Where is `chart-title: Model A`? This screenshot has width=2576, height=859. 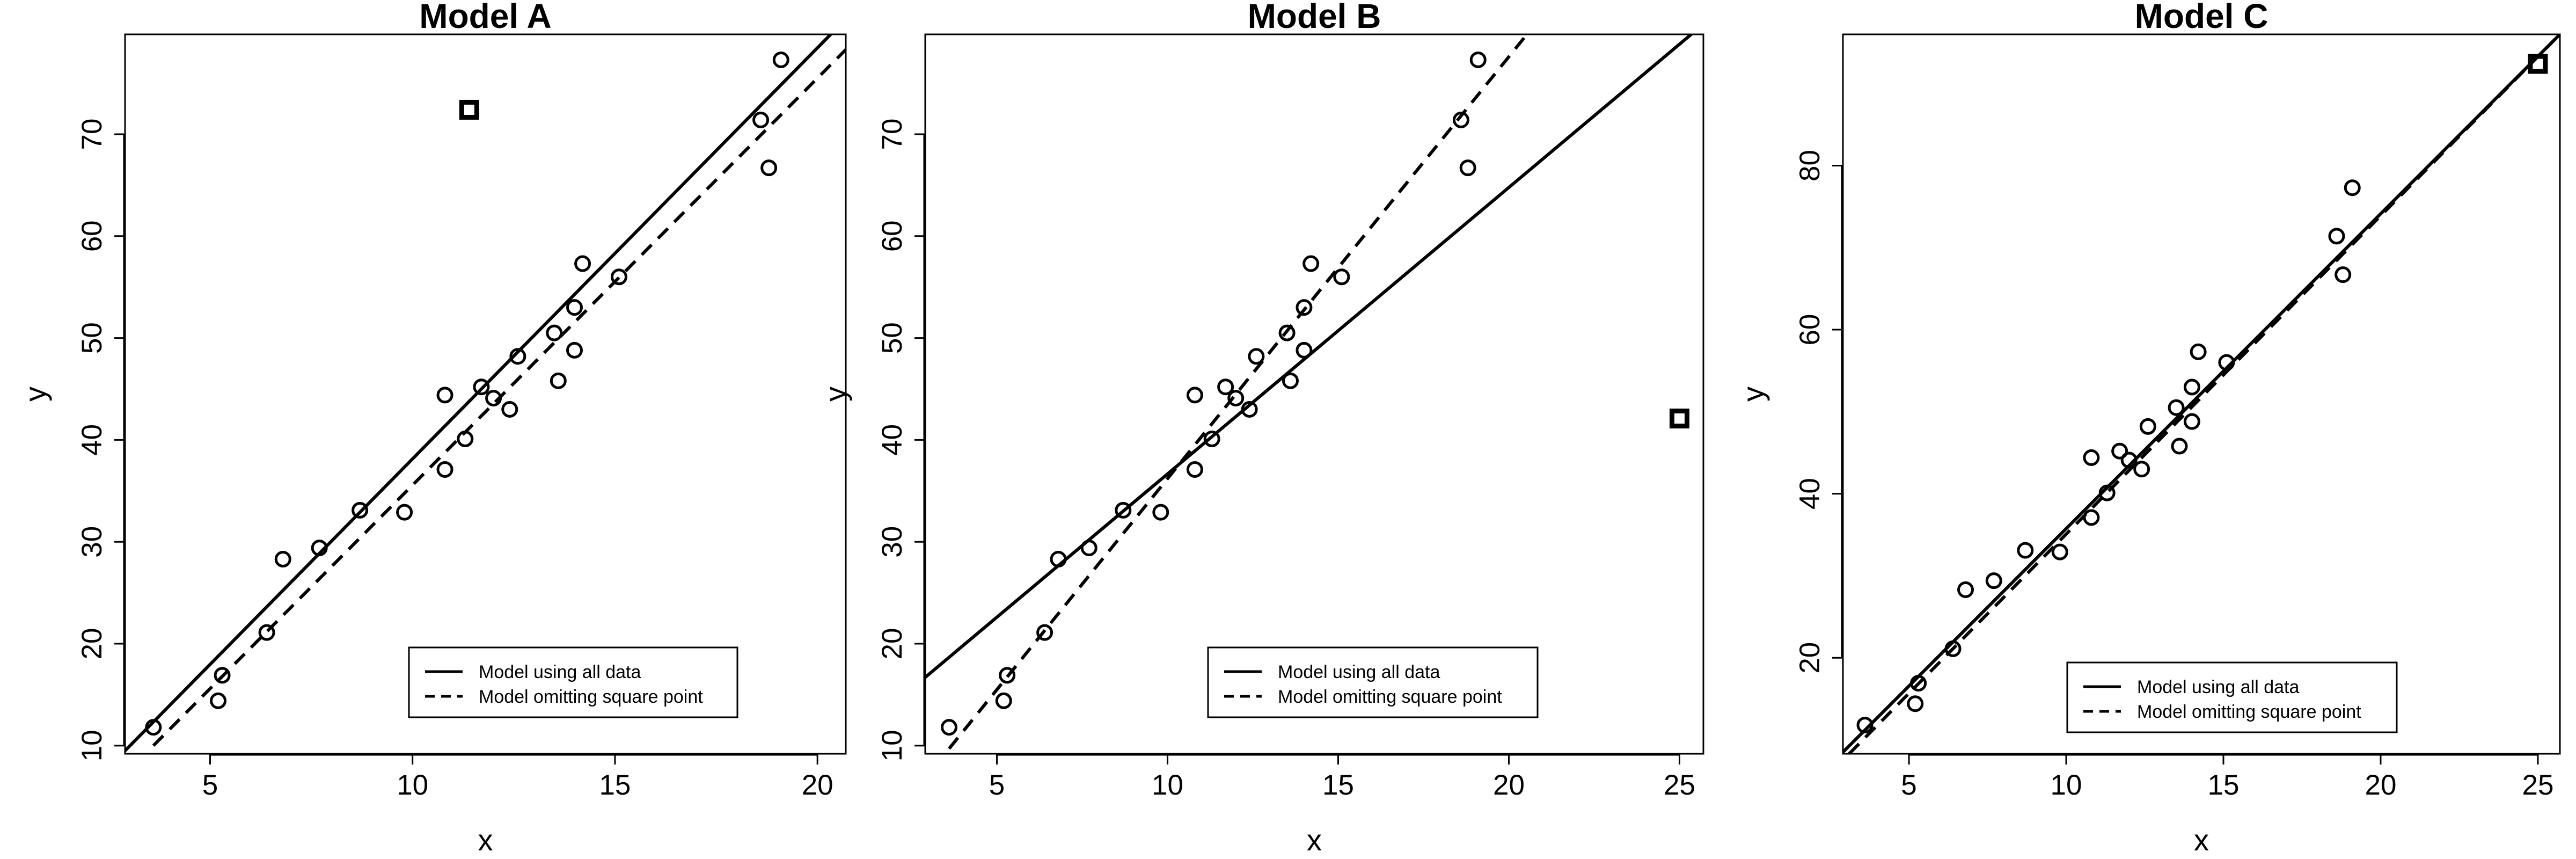 chart-title: Model A is located at coordinates (485, 17).